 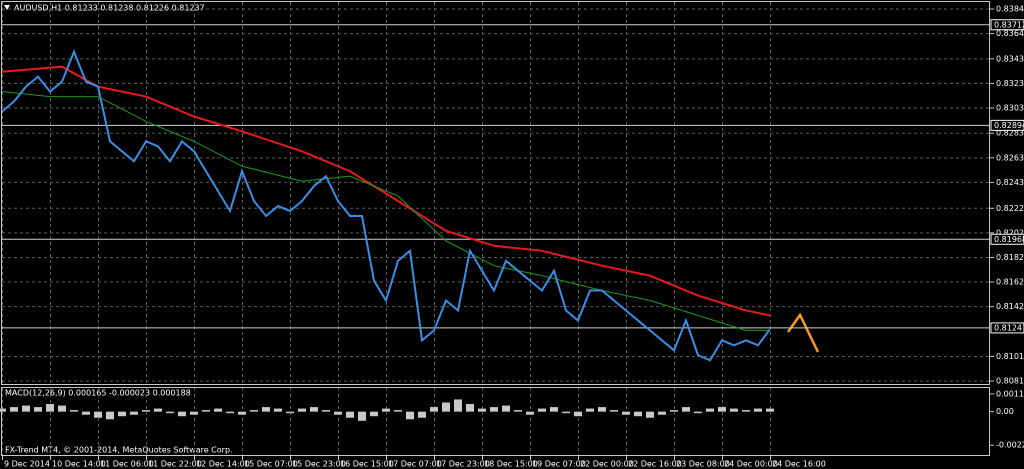 I want to click on x-tick-label: 9 Dec 2014, so click(x=27, y=464).